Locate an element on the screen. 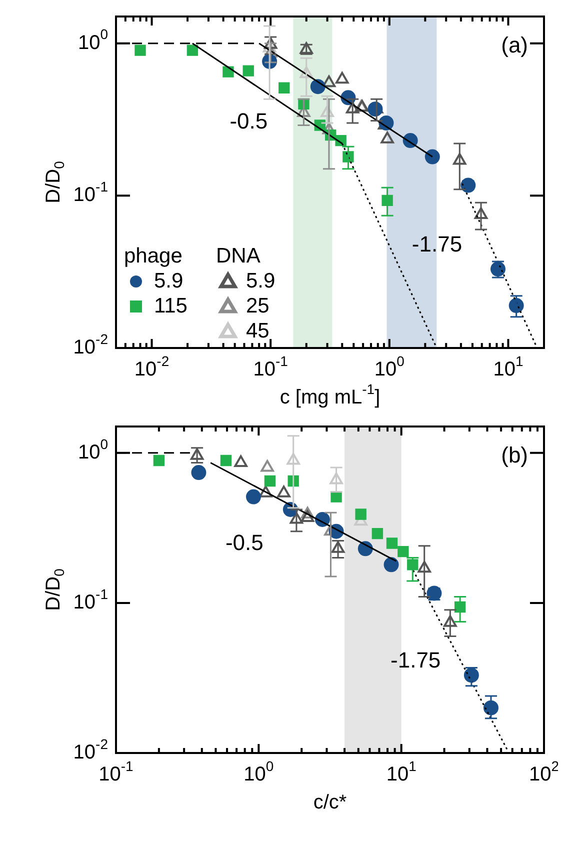 The width and height of the screenshot is (566, 841). text: (b) is located at coordinates (514, 455).